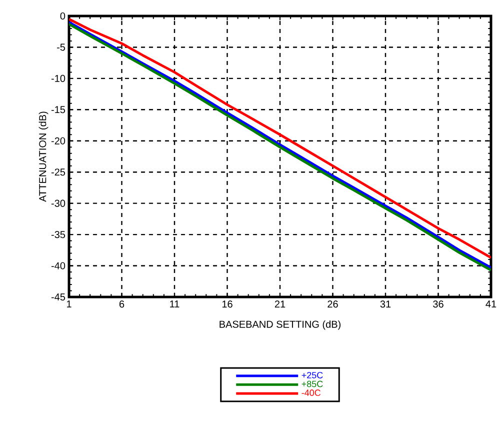 The image size is (503, 433). Describe the element at coordinates (58, 234) in the screenshot. I see `y-tick-label: -35` at that location.